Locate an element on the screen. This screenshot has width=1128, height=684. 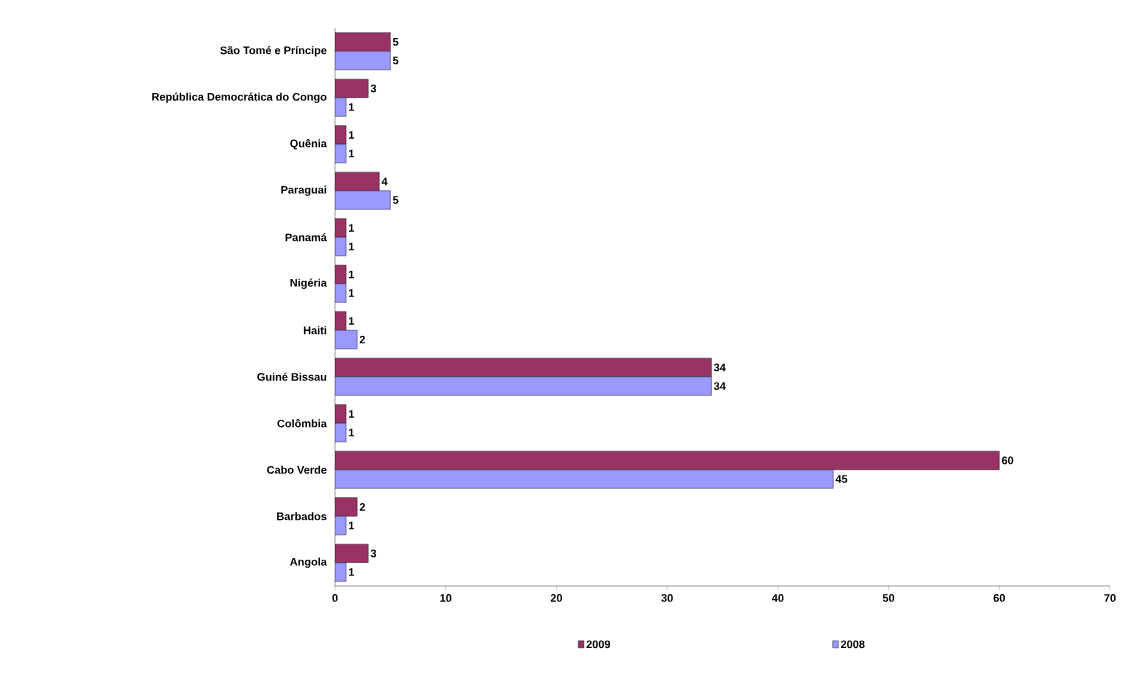
y-tick-label: Haiti is located at coordinates (315, 330).